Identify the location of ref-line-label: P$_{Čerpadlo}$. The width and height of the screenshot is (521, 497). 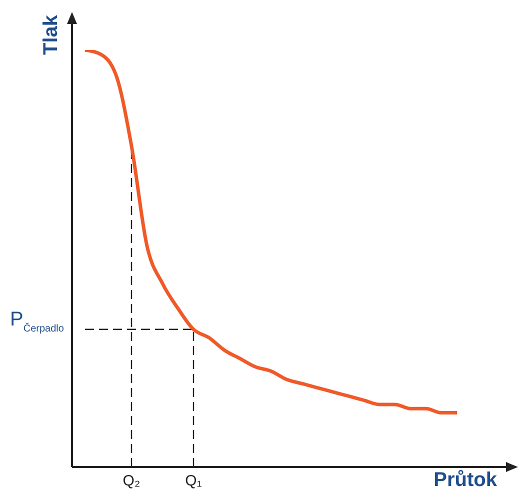
(37, 321).